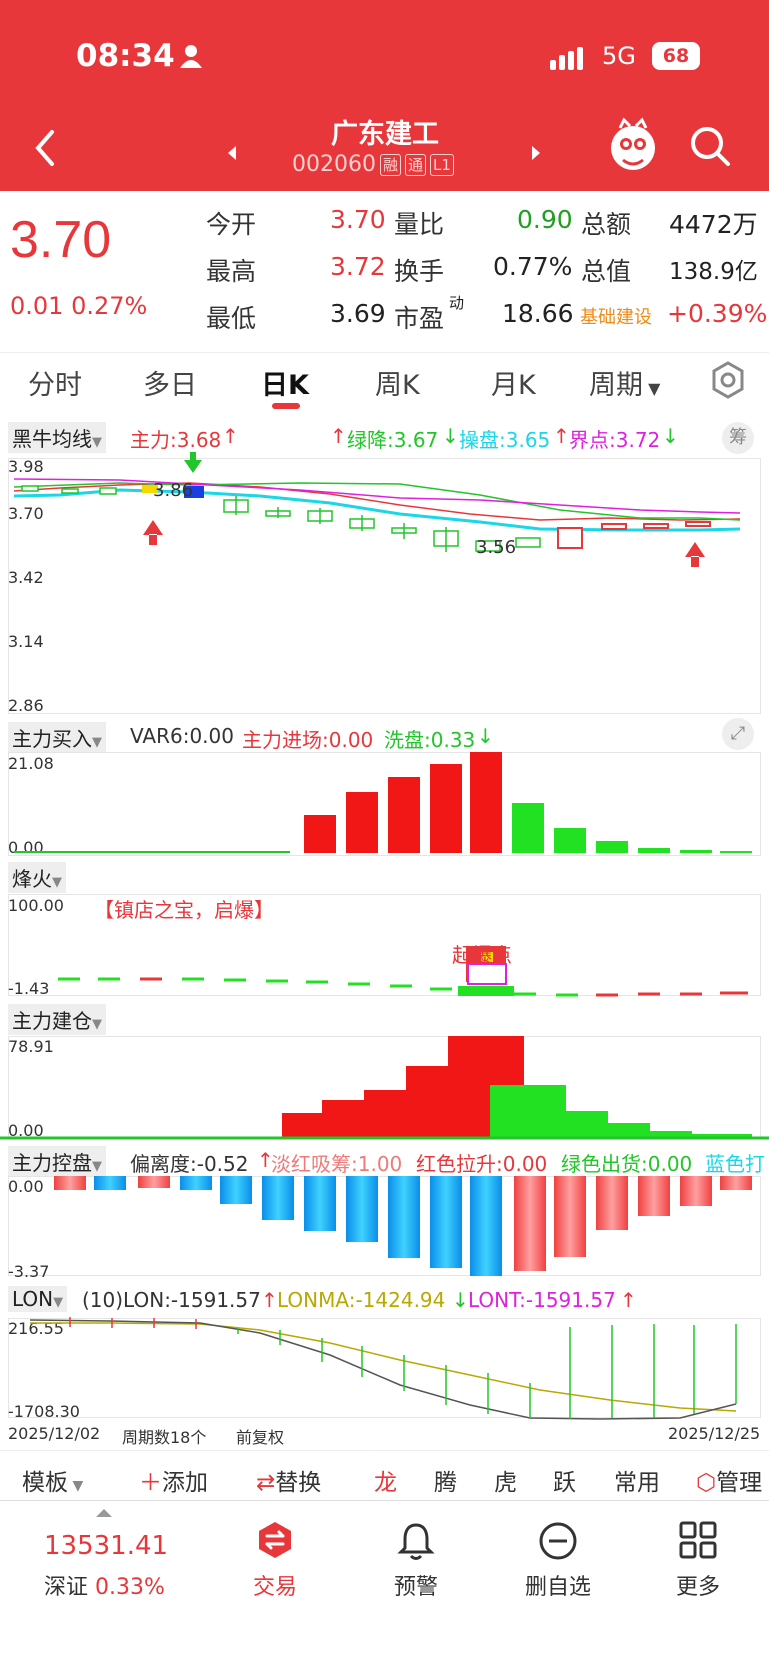 The image size is (769, 1665). What do you see at coordinates (513, 385) in the screenshot?
I see `tab-monthly-k: 月K` at bounding box center [513, 385].